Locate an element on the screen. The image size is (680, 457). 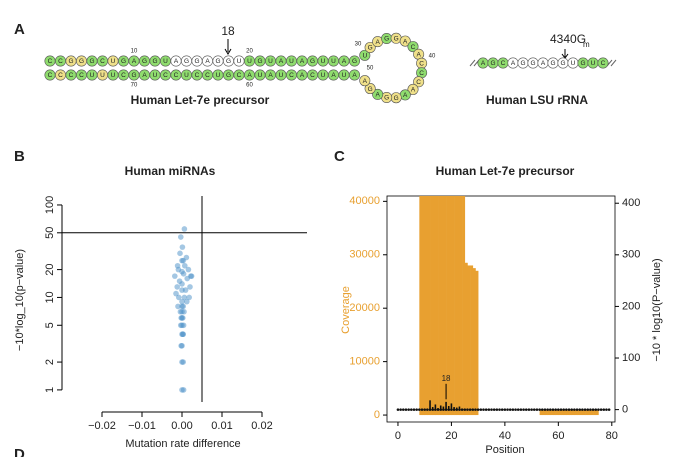
x-tick-label: −0.02 is located at coordinates (102, 426).